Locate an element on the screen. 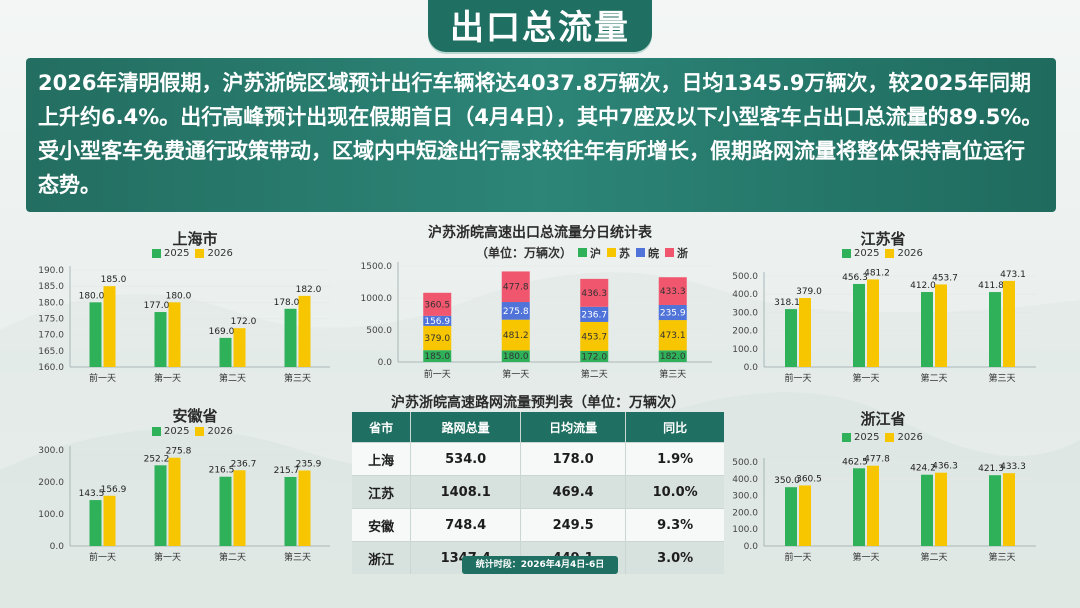 The width and height of the screenshot is (1080, 608). legend-anhui: 2025 2026 is located at coordinates (190, 431).